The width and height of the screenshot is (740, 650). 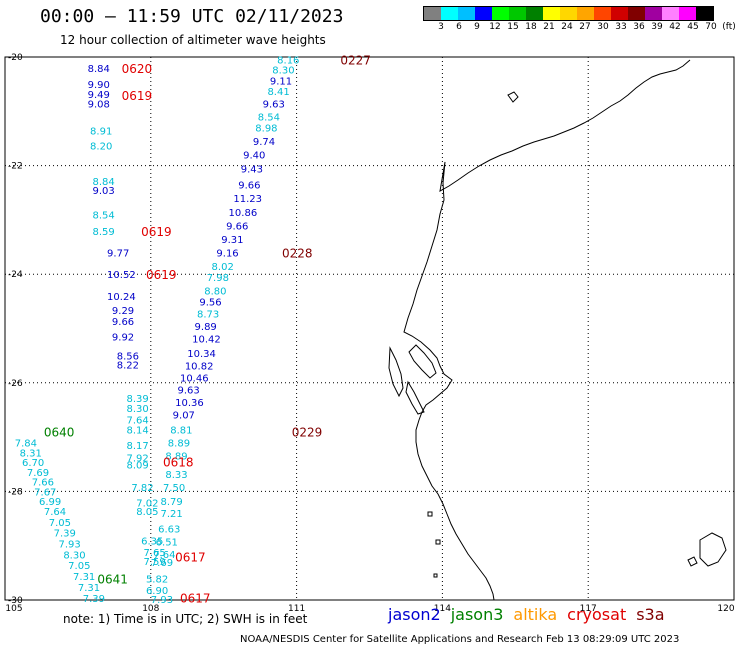 I want to click on wave-height-label: 10.42, so click(x=206, y=339).